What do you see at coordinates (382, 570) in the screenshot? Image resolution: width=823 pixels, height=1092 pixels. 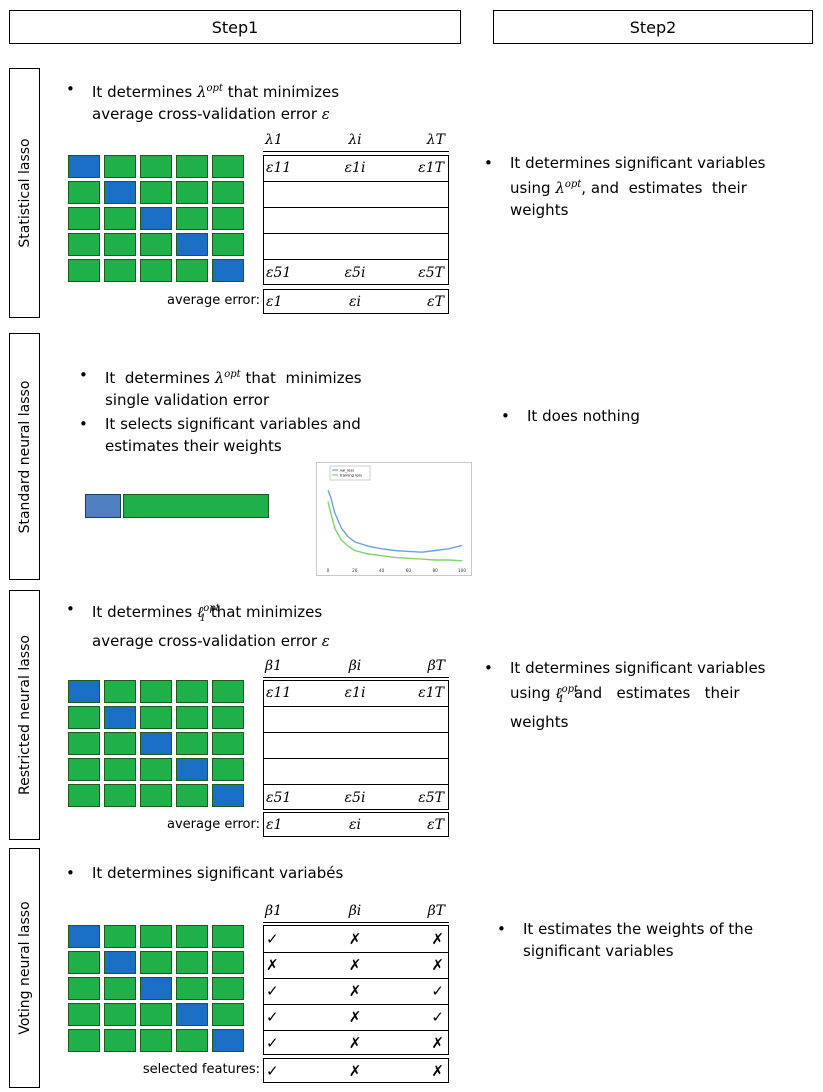 I see `x-tick-label: 40` at bounding box center [382, 570].